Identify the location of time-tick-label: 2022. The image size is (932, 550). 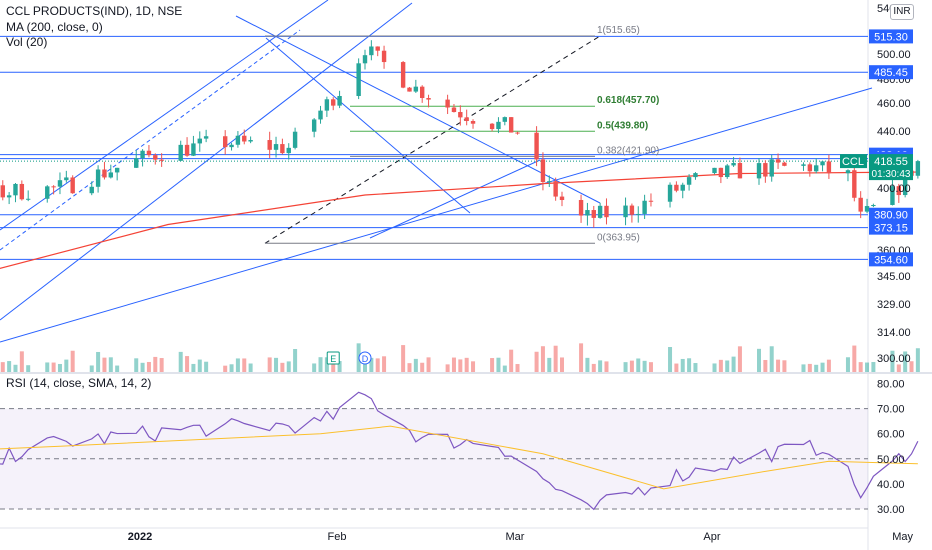
(140, 537).